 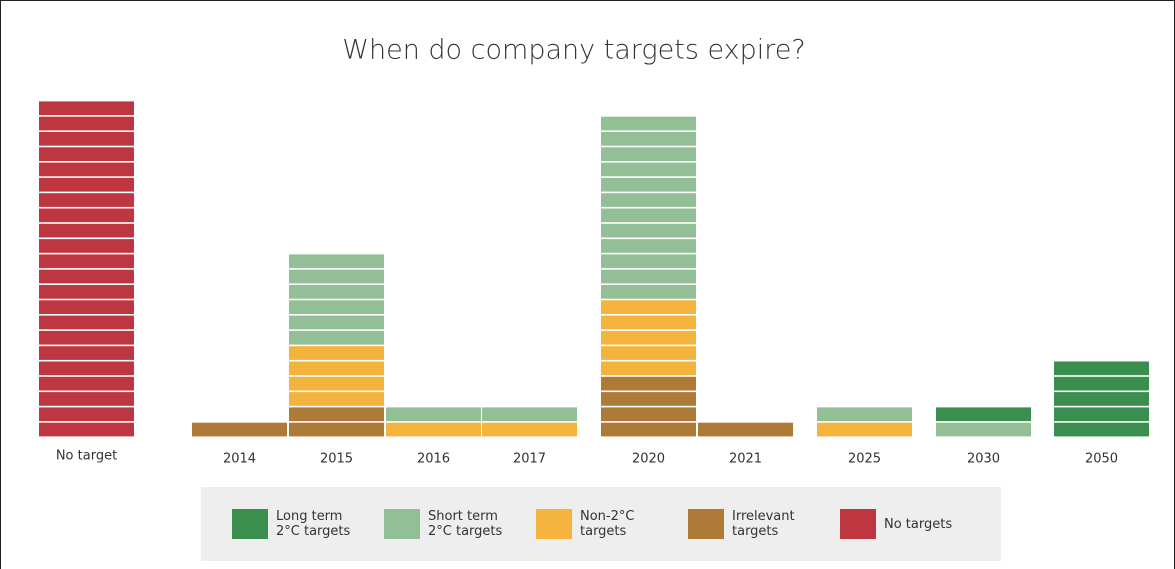 I want to click on legend-label: Long term 2°C targets, so click(x=313, y=524).